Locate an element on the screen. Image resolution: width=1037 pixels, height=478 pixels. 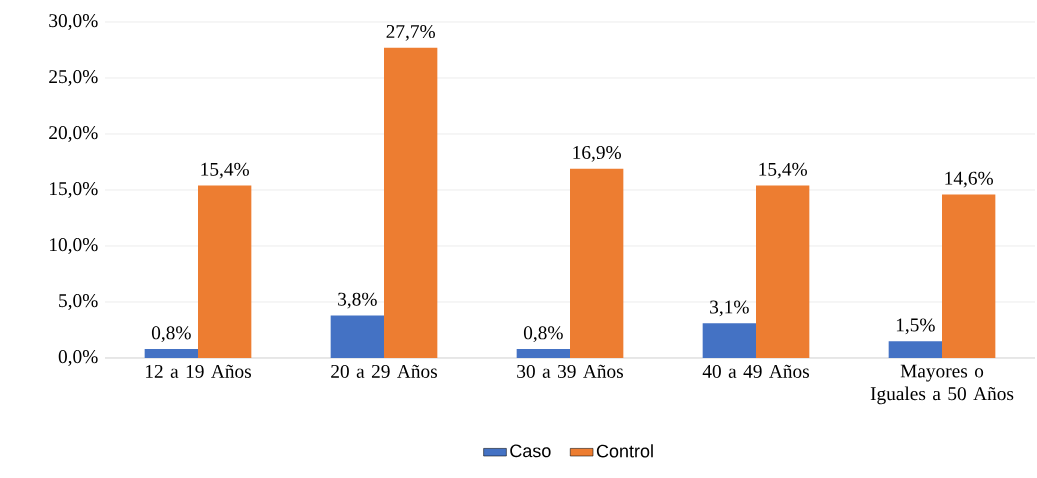
y-tick-label: 0,0% is located at coordinates (78, 358).